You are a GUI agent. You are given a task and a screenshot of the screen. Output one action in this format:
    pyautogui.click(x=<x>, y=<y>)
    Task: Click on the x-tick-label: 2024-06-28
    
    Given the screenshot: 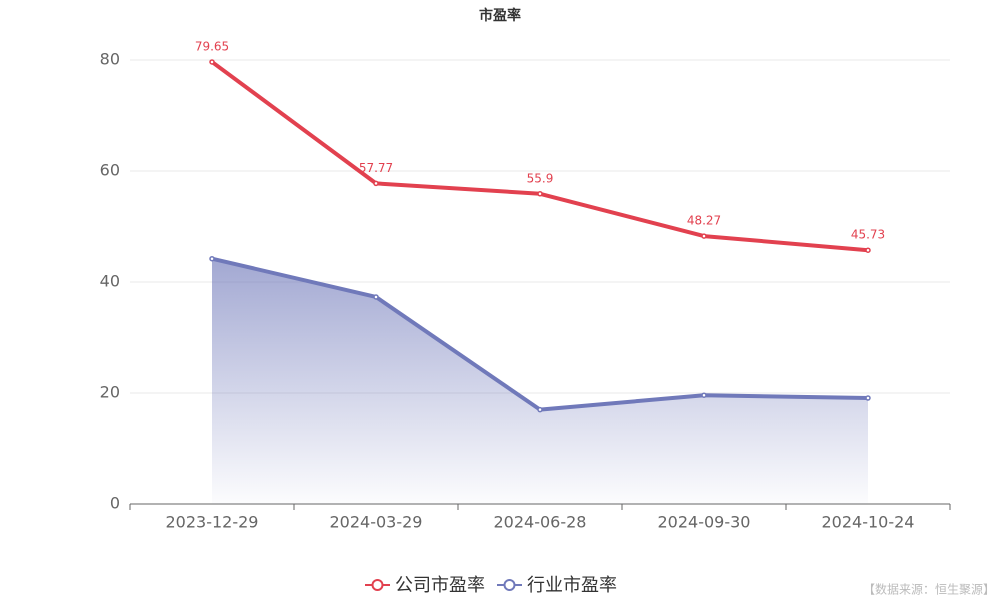 What is the action you would take?
    pyautogui.click(x=540, y=522)
    